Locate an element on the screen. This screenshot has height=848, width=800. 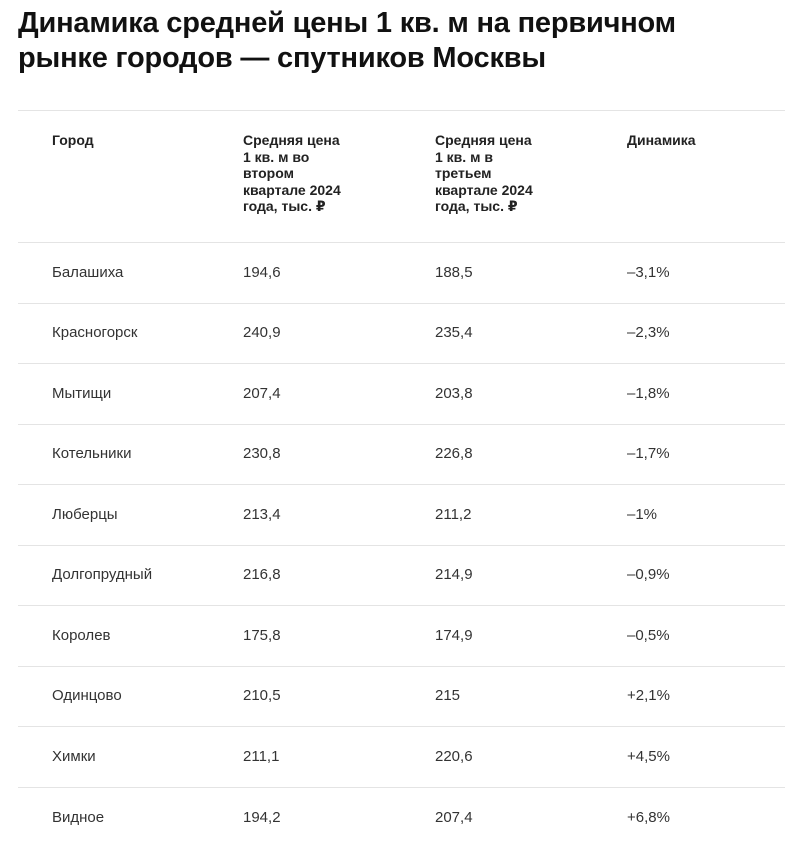
city-cell: Котельники is located at coordinates (147, 454).